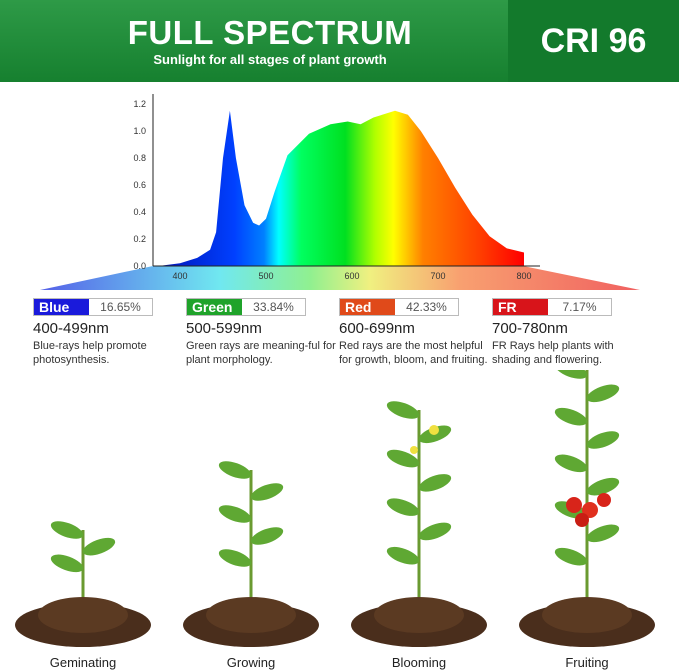 The image size is (679, 672). I want to click on band-description: Blue-rays help promote photosynthesis., so click(90, 353).